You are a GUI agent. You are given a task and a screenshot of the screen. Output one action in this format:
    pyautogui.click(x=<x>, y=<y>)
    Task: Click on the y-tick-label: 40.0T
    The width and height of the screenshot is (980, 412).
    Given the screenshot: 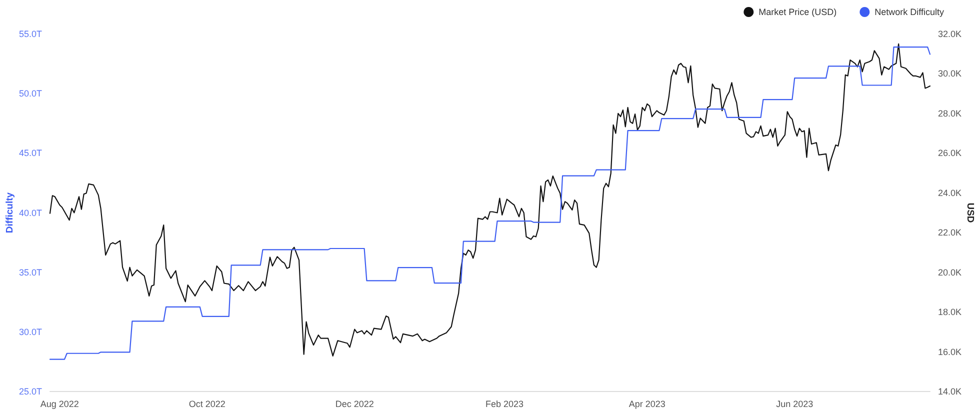 What is the action you would take?
    pyautogui.click(x=30, y=213)
    